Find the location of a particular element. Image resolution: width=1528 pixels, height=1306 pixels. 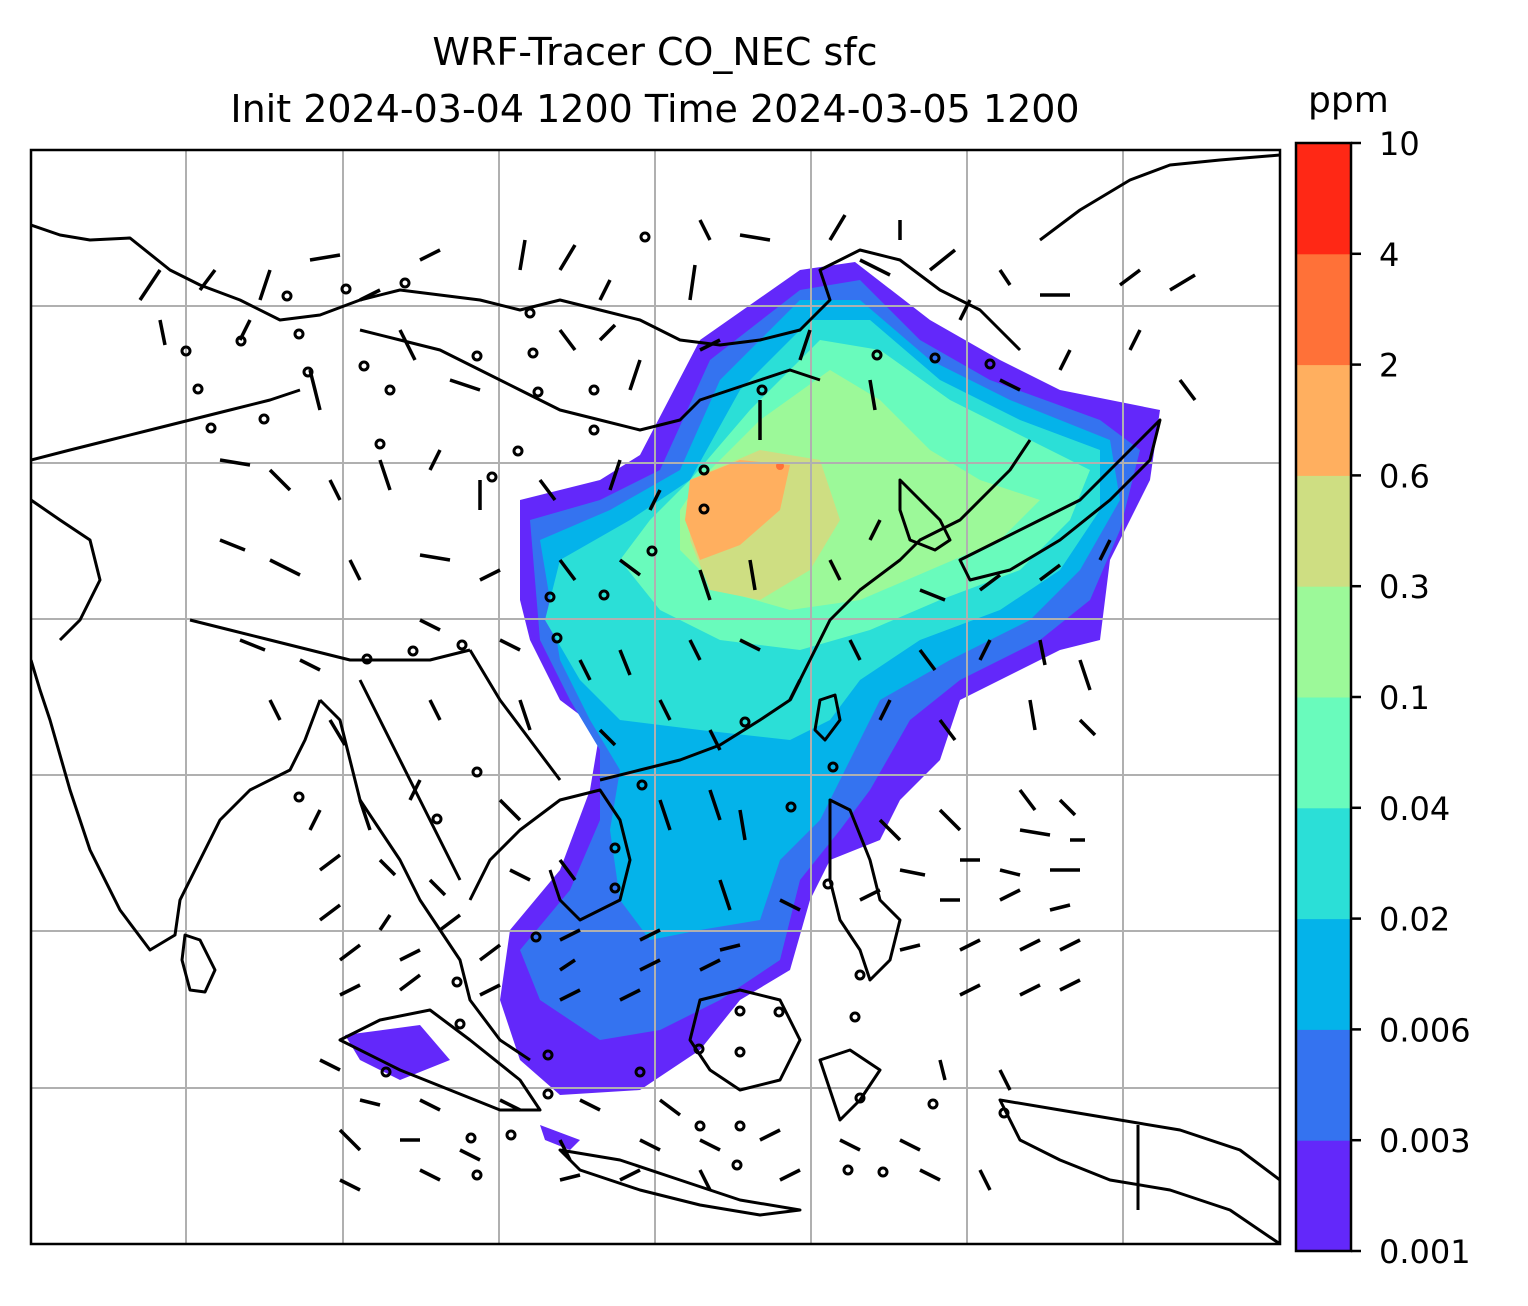

colorbar-blocks is located at coordinates (1323, 697).